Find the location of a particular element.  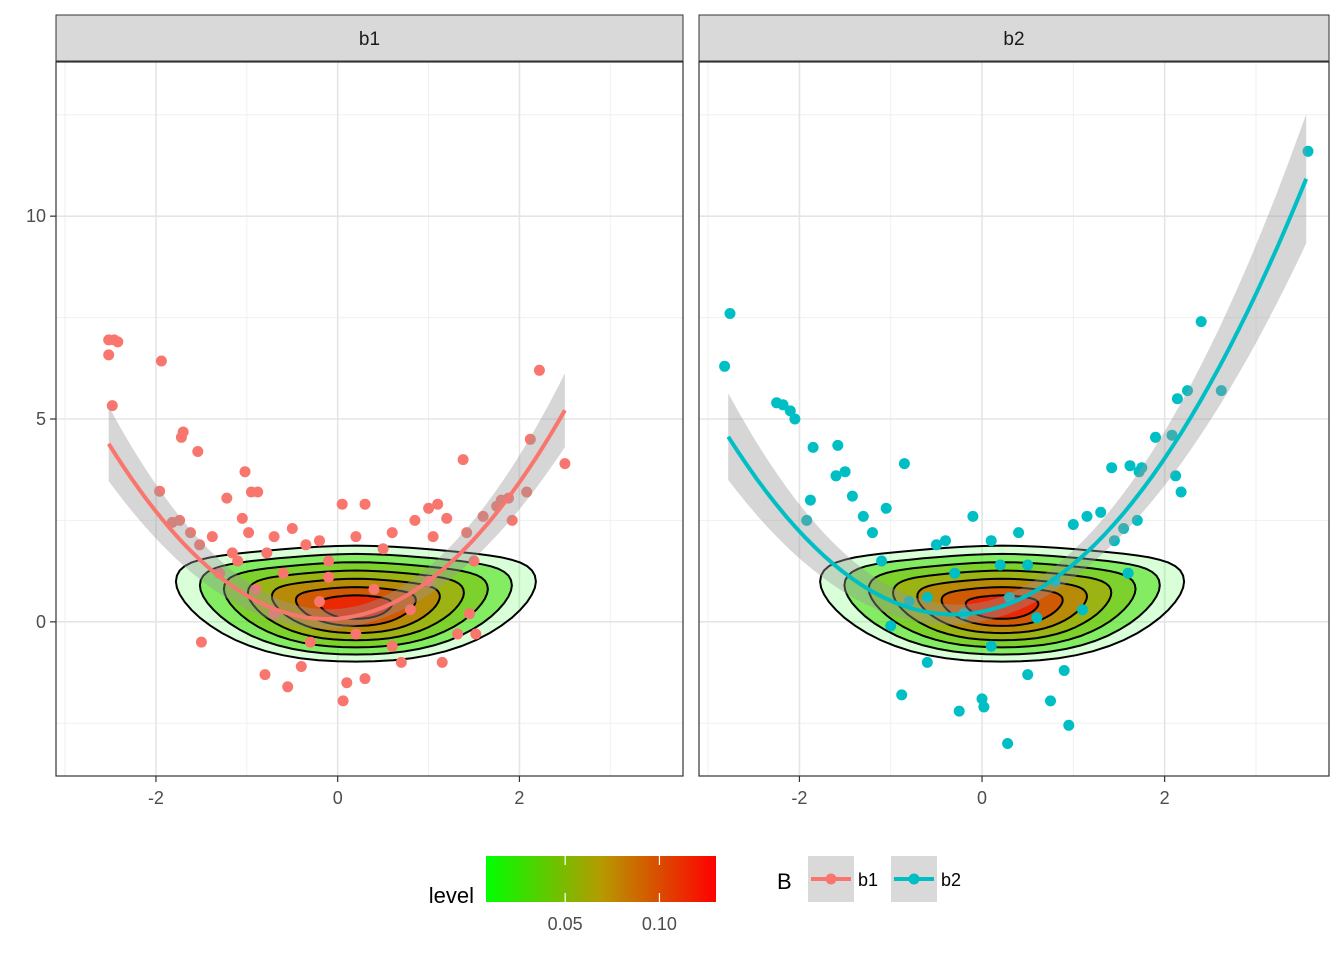

legend-level-title: level is located at coordinates (451, 895).